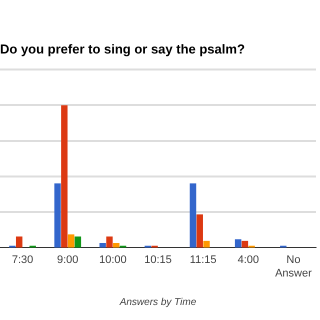 The width and height of the screenshot is (320, 320). What do you see at coordinates (203, 260) in the screenshot?
I see `x-tick-label: 11:15` at bounding box center [203, 260].